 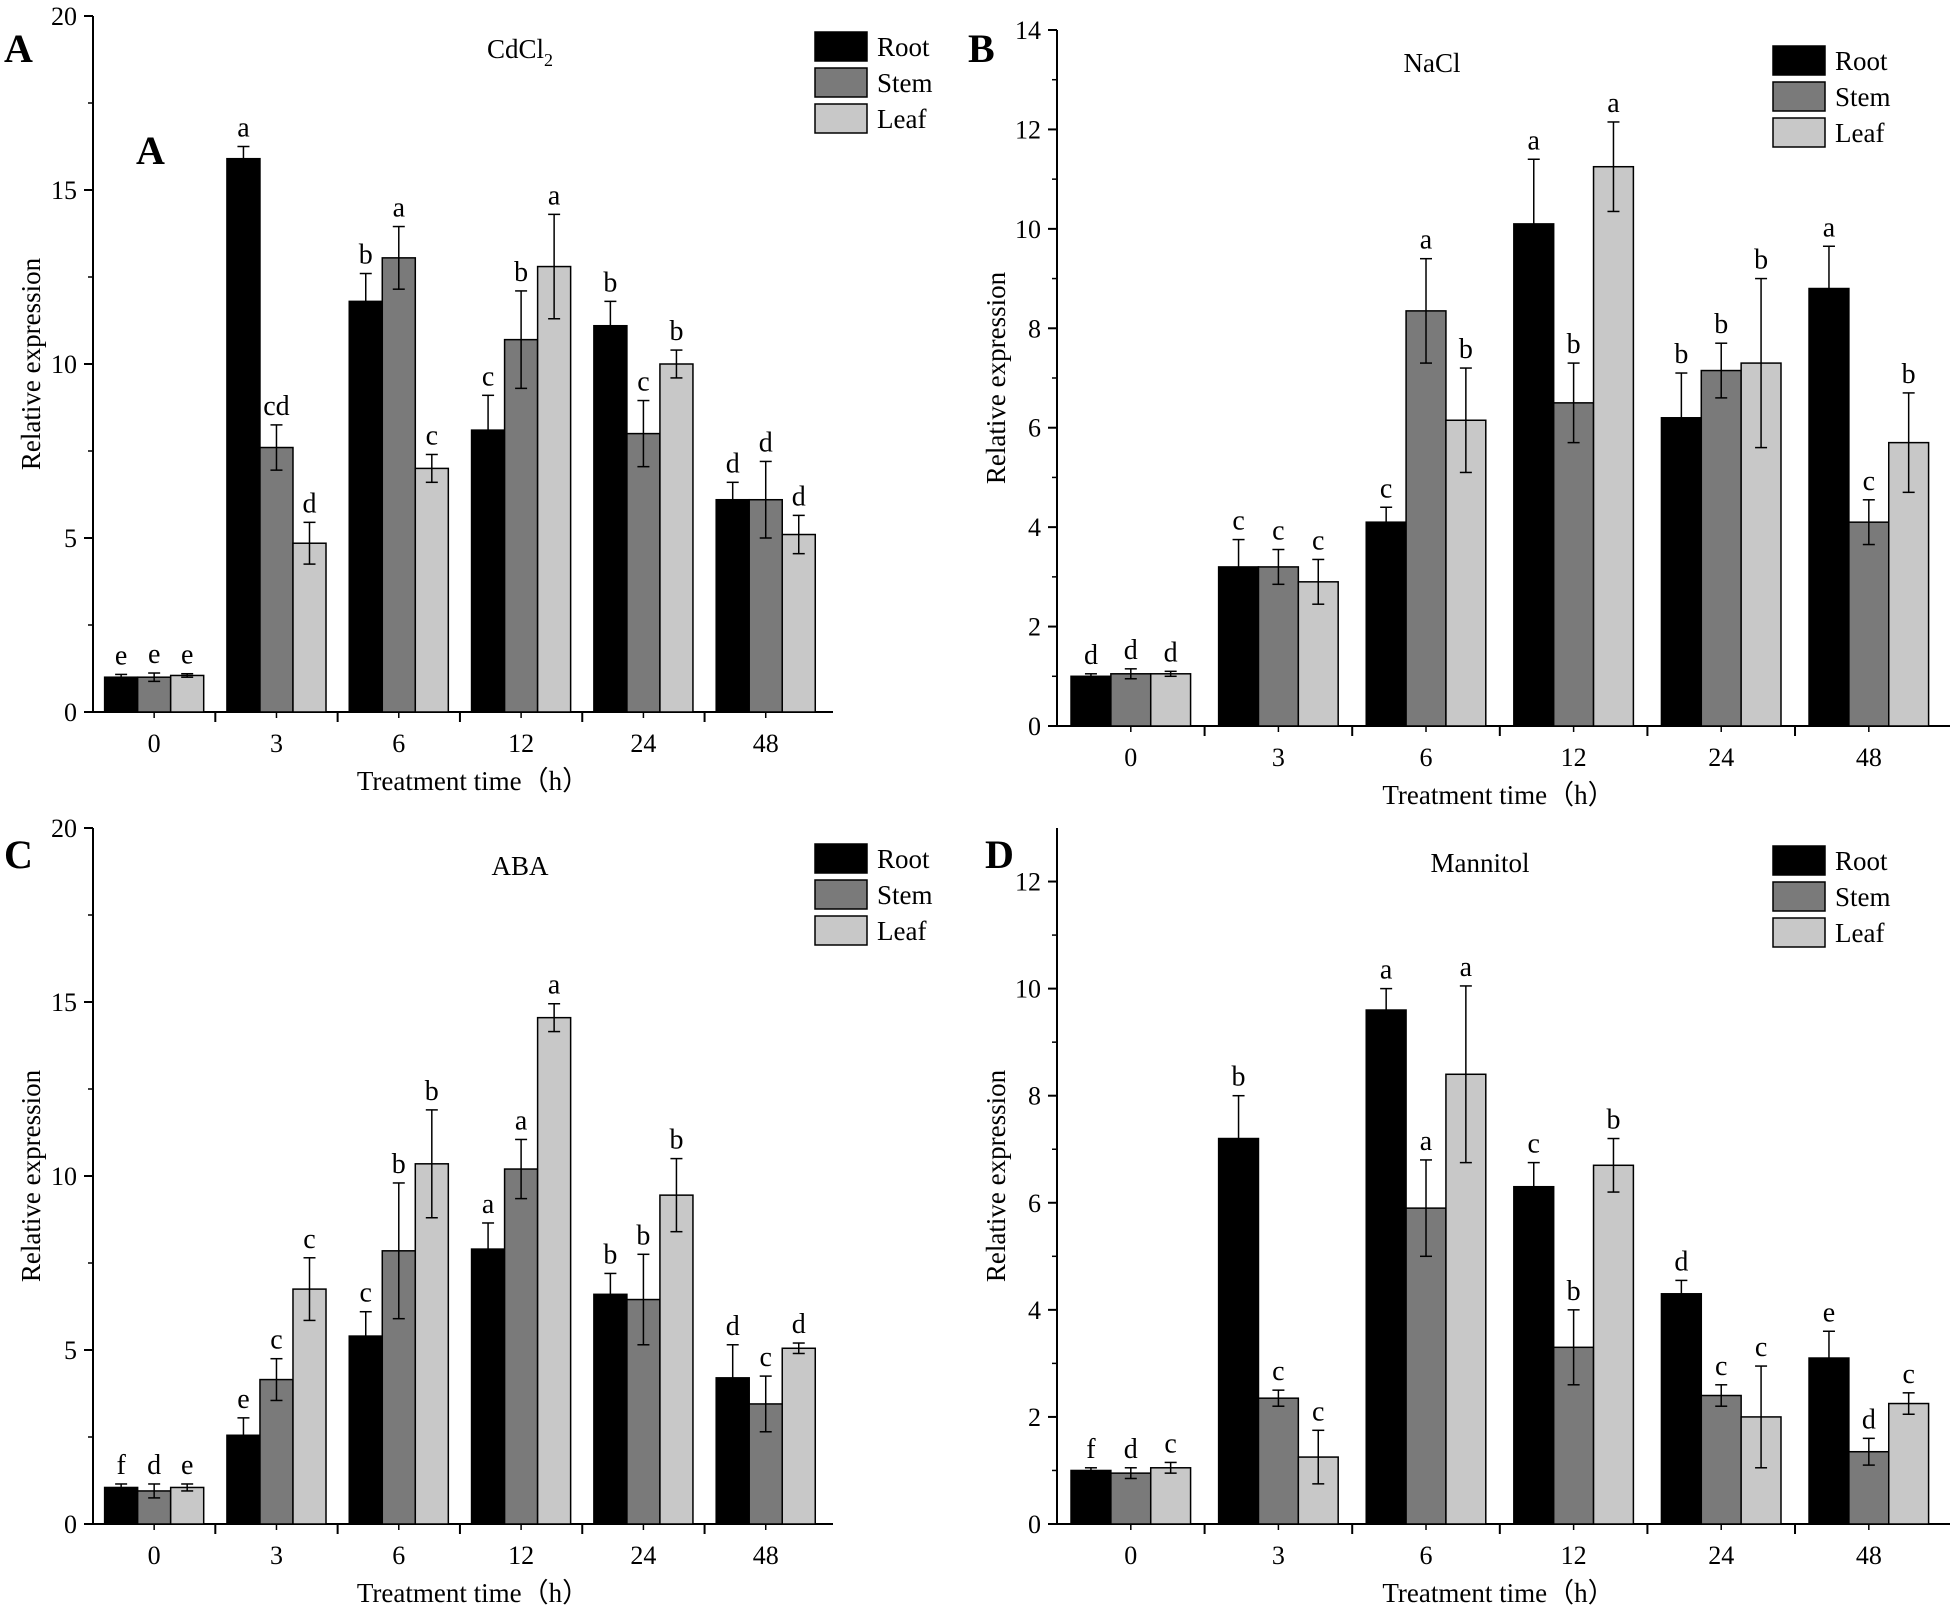 What do you see at coordinates (150, 150) in the screenshot?
I see `panel-a-inner-label: A` at bounding box center [150, 150].